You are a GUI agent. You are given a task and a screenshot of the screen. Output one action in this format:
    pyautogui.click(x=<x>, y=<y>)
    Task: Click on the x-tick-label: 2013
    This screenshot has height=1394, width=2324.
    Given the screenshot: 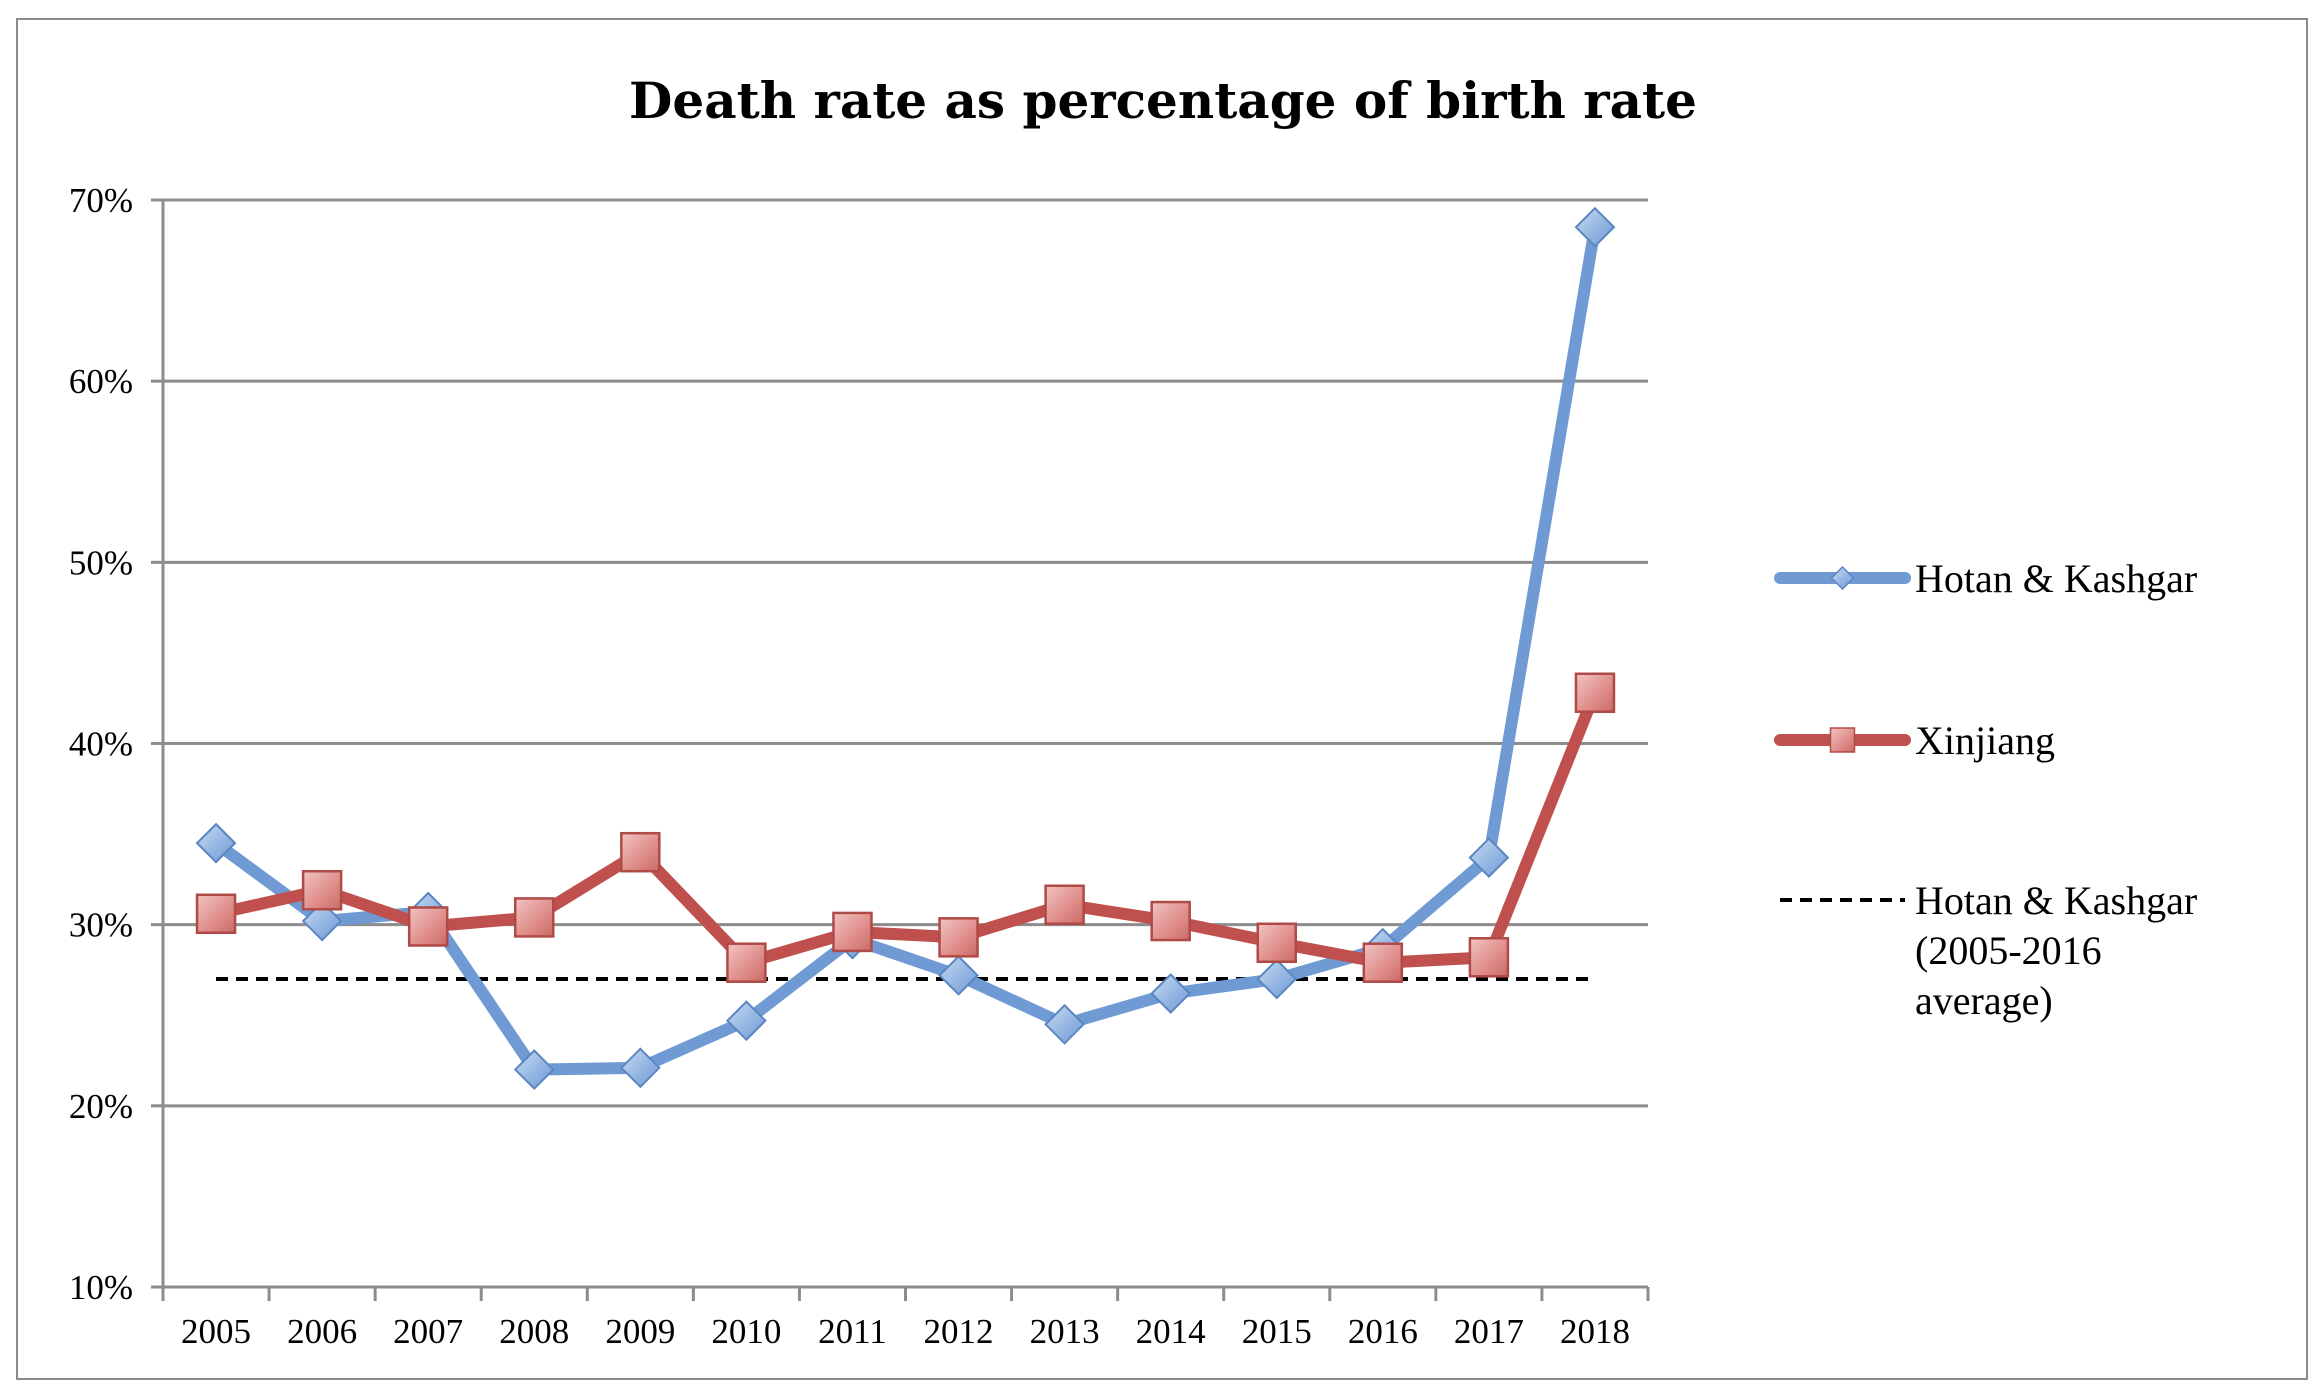 What is the action you would take?
    pyautogui.click(x=1065, y=1331)
    